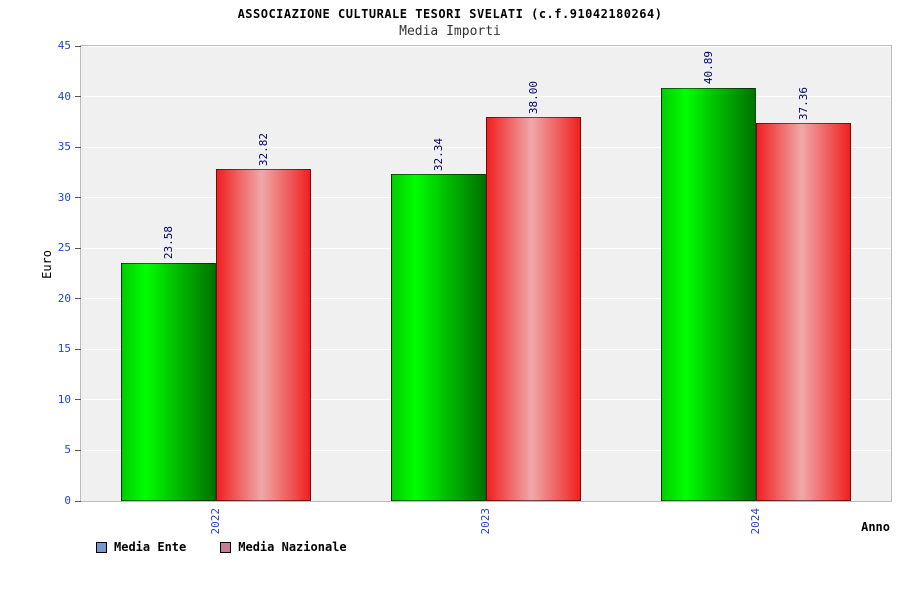 This screenshot has height=600, width=900. Describe the element at coordinates (708, 68) in the screenshot. I see `bar-value-label: 40.89` at that location.